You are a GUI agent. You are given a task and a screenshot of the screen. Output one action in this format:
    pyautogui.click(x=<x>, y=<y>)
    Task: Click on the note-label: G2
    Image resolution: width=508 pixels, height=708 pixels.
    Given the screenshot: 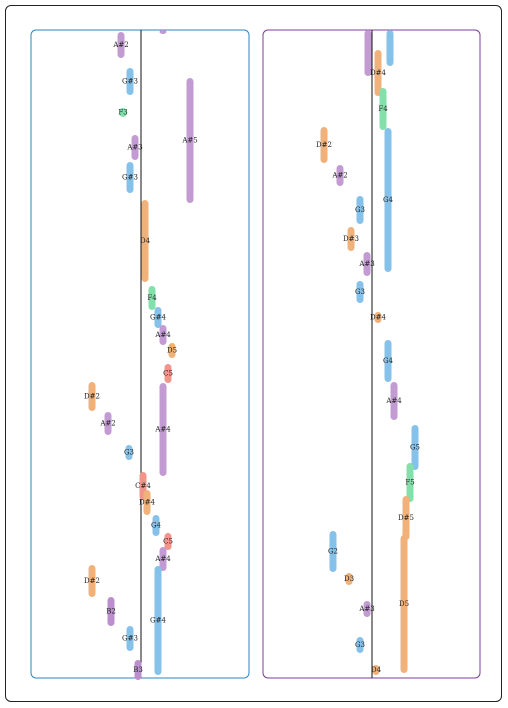 What is the action you would take?
    pyautogui.click(x=333, y=552)
    